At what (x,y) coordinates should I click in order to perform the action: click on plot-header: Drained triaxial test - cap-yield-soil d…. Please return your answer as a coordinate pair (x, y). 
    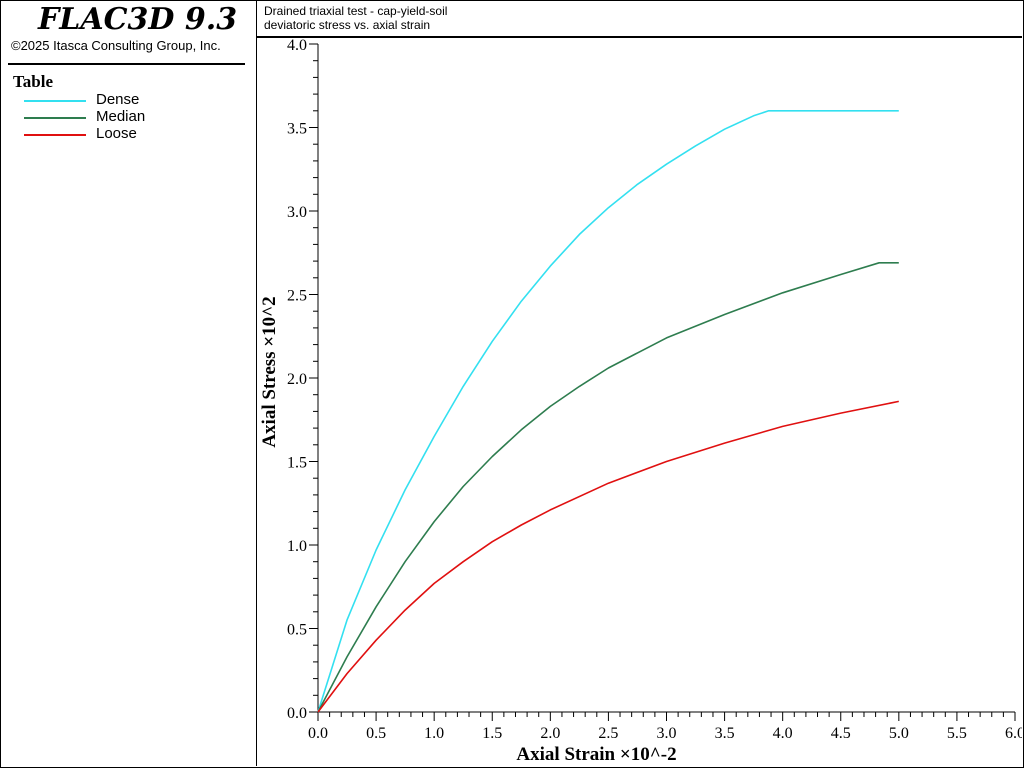
    Looking at the image, I should click on (639, 19).